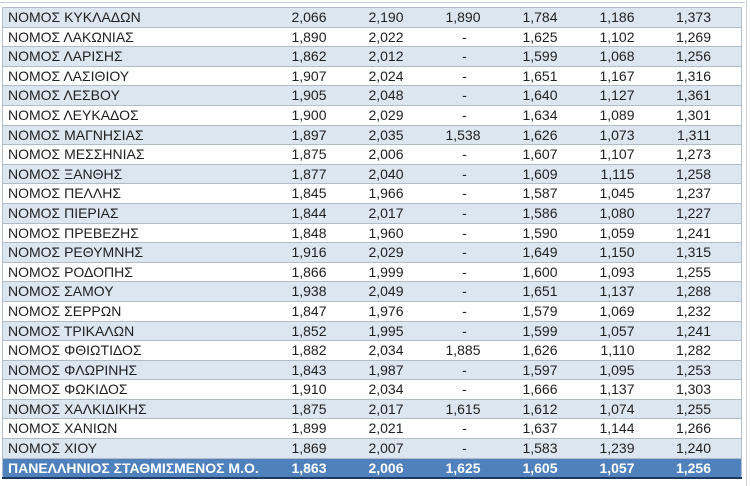  What do you see at coordinates (372, 233) in the screenshot?
I see `table-row: ΝΟΜΟΣ ΠΡΕΒΕΖΗΣ 1,848 1,960-1,590 1,059 1,241` at bounding box center [372, 233].